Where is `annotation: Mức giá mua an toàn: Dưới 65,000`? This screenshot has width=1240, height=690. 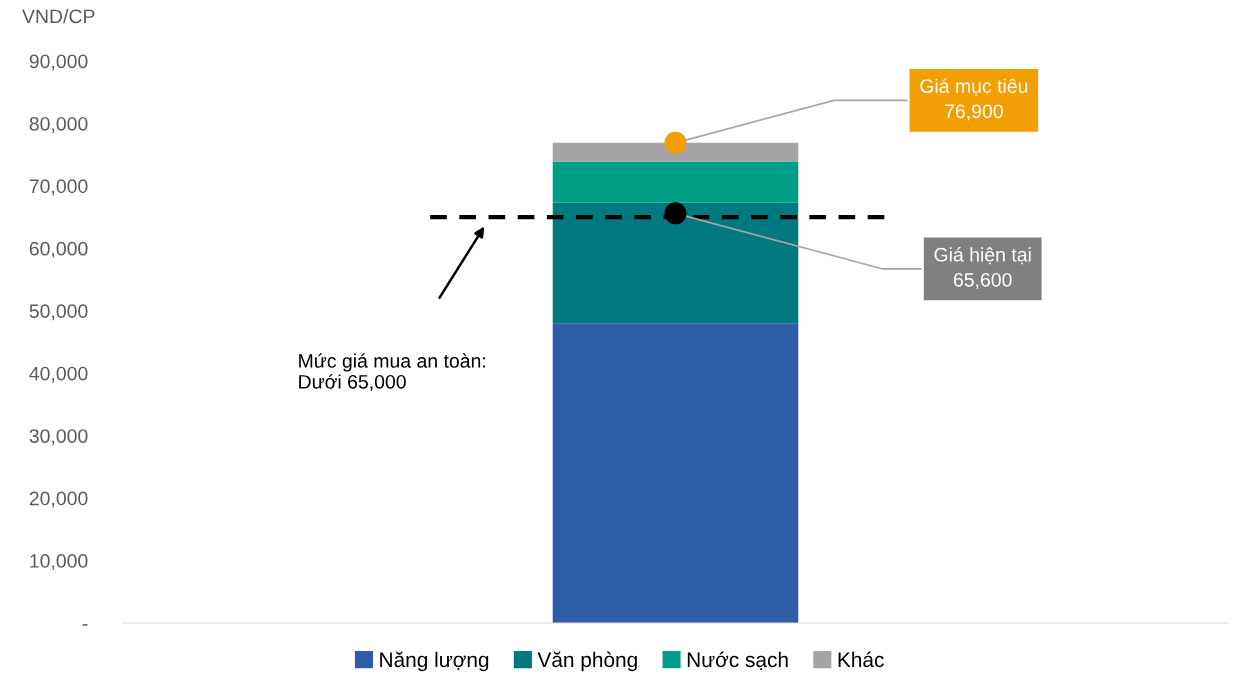
annotation: Mức giá mua an toàn: Dưới 65,000 is located at coordinates (392, 372).